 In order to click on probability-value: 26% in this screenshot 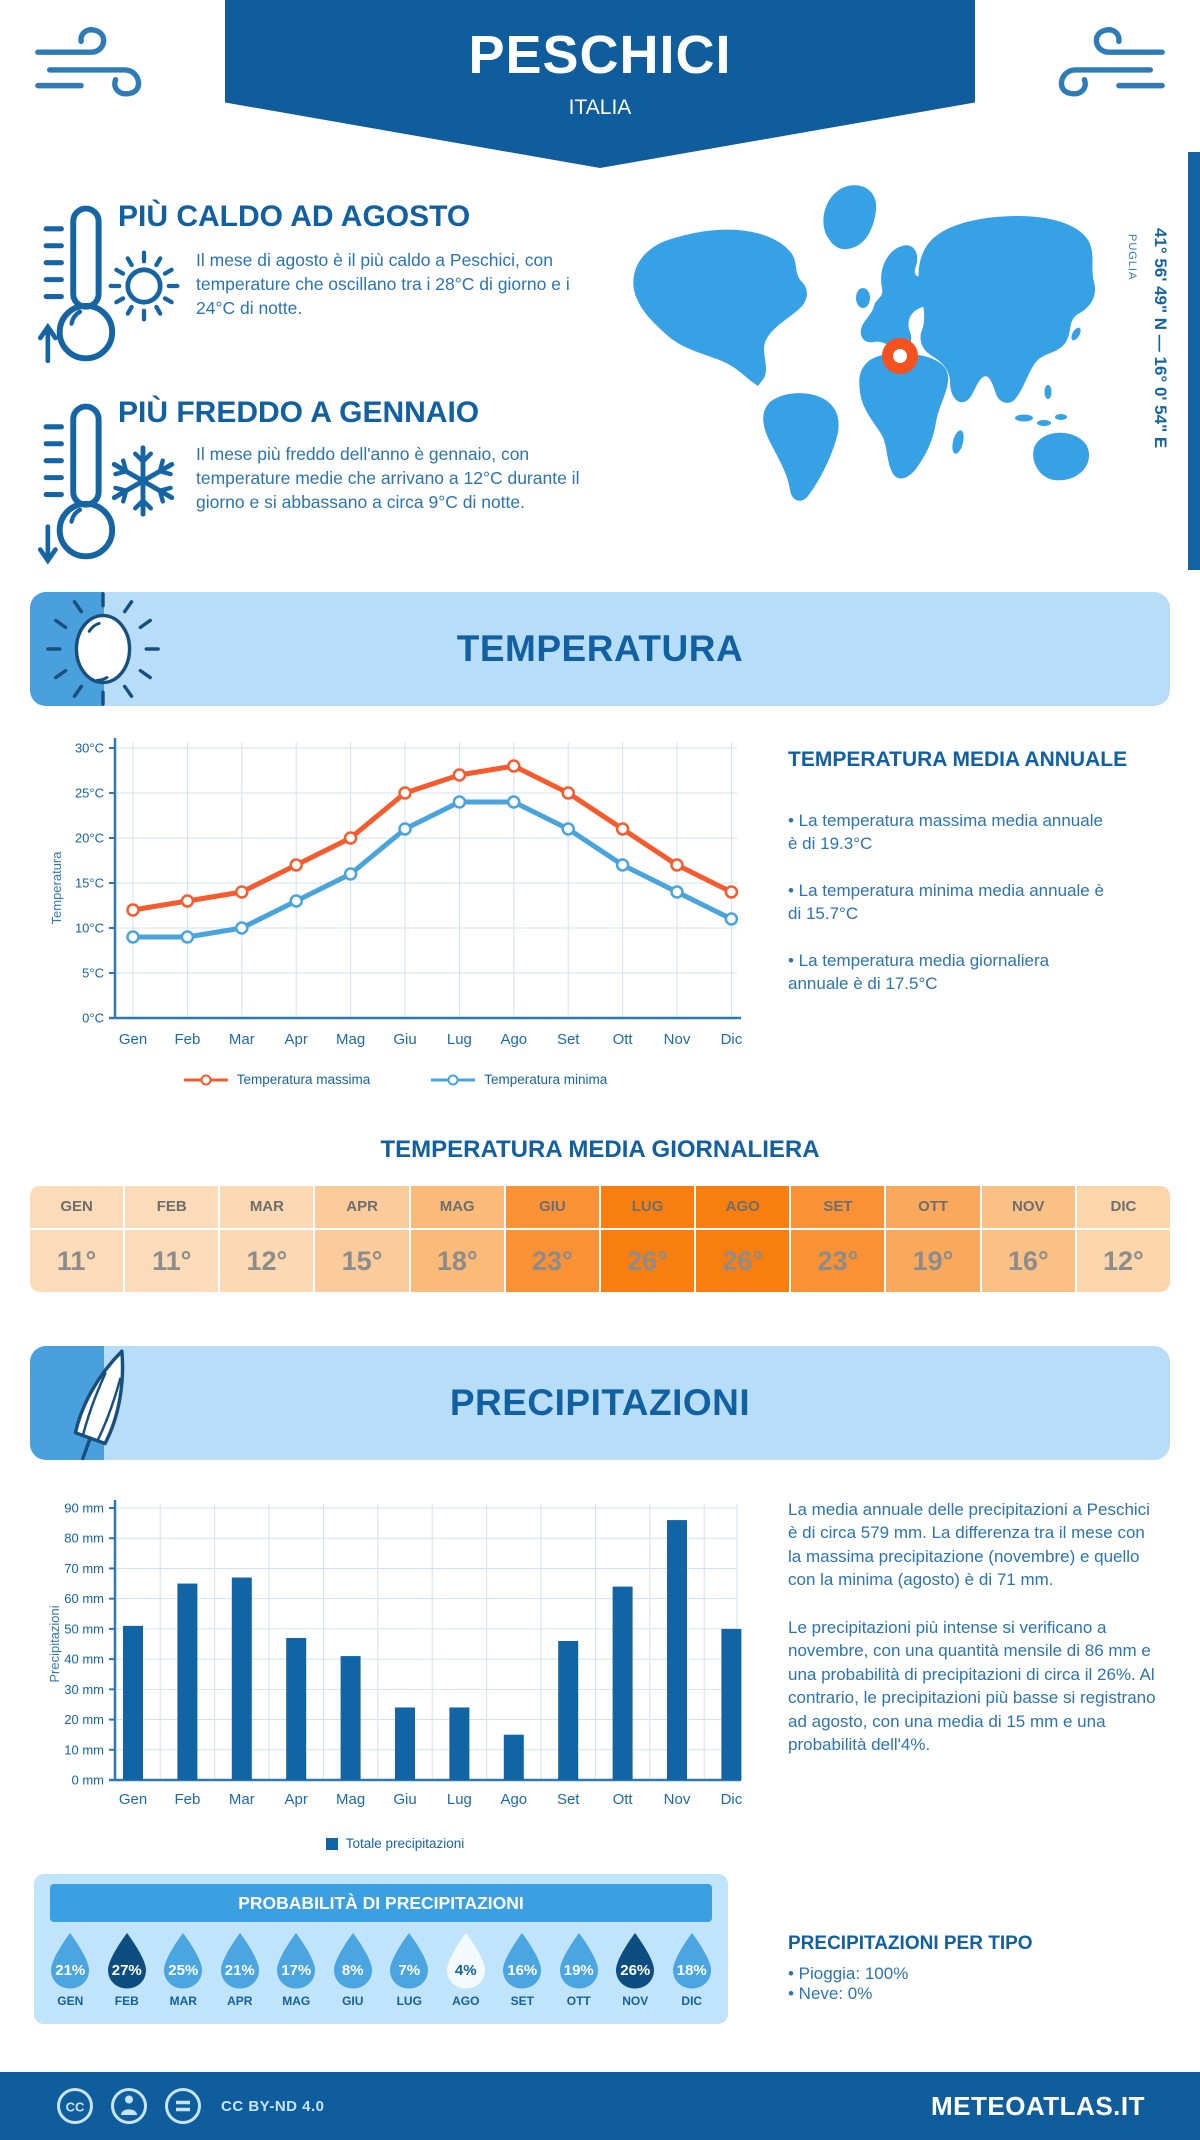, I will do `click(635, 1970)`.